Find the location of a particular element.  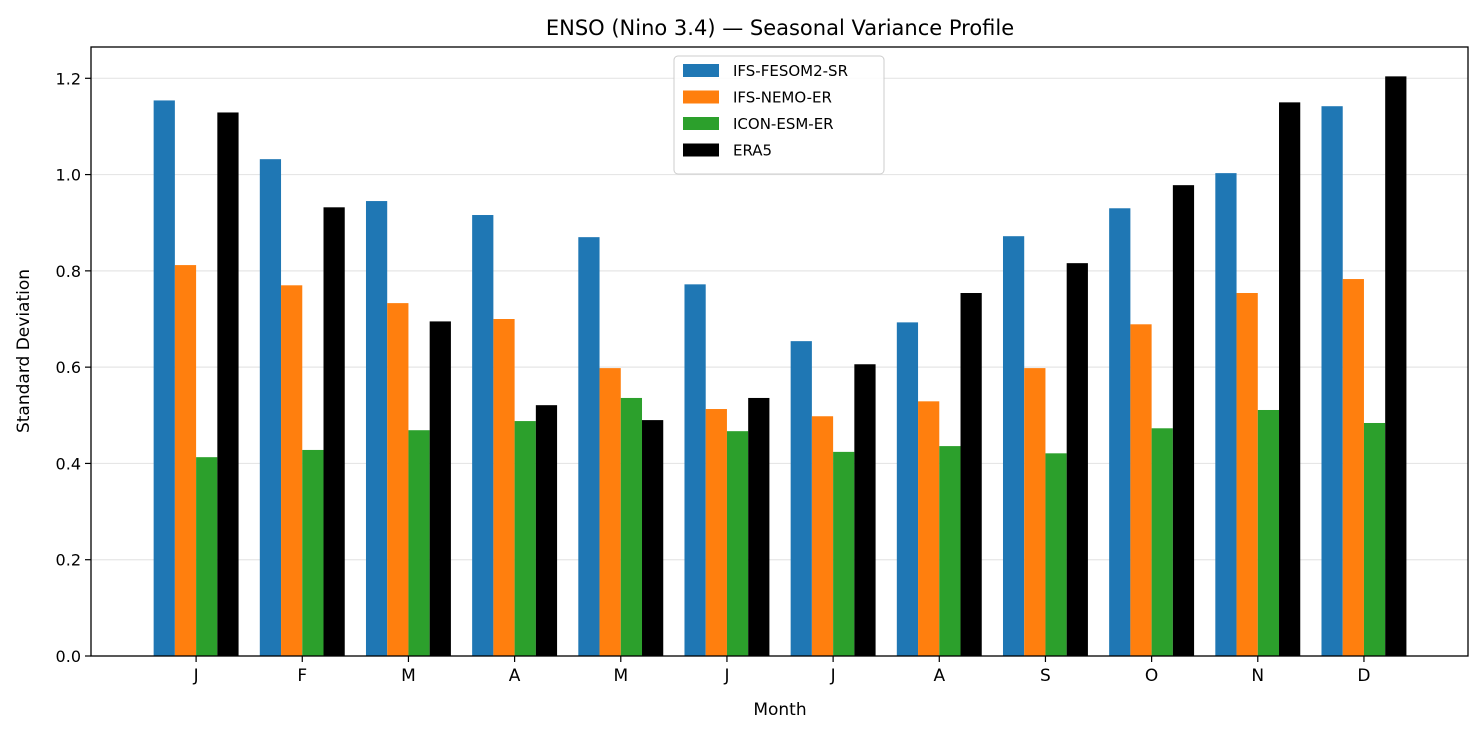

y-tick-label: 0.2 is located at coordinates (68, 560).